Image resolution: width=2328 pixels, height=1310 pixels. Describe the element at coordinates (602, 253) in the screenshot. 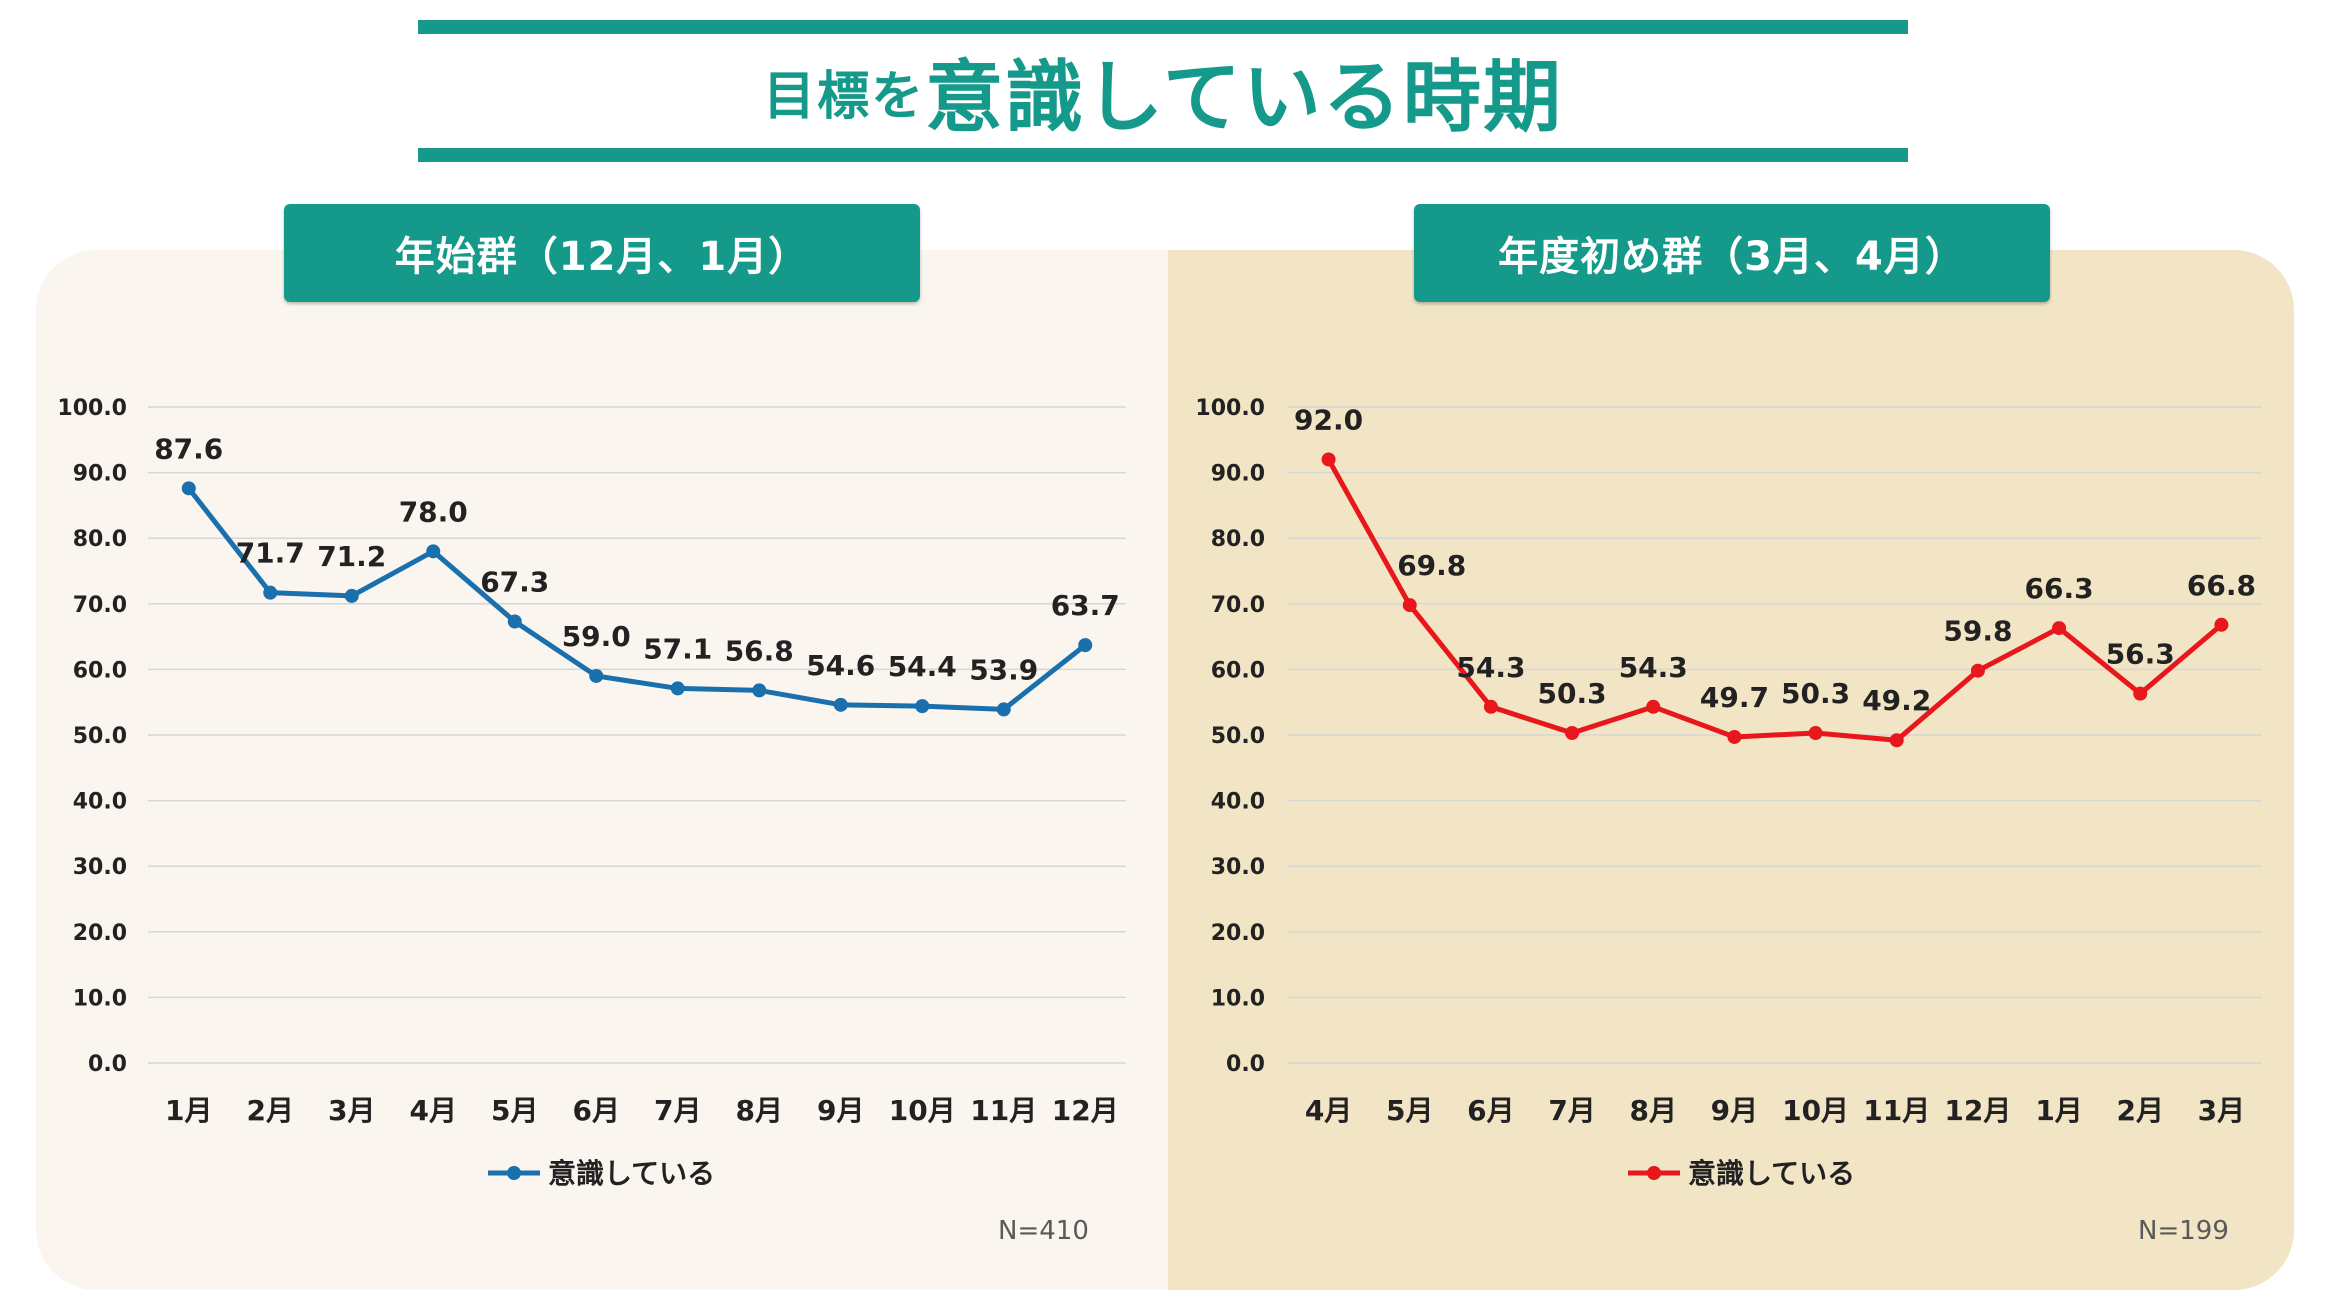

I see `left-panel-header: 年始群（12月、1月）` at that location.